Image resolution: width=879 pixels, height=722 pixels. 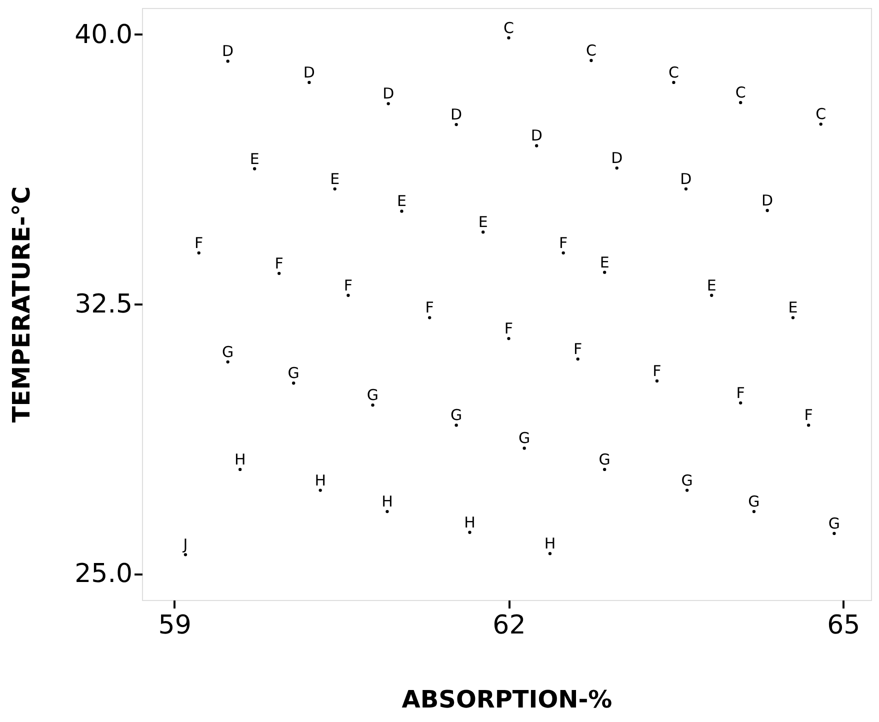 I want to click on series-label: F, so click(x=808, y=415).